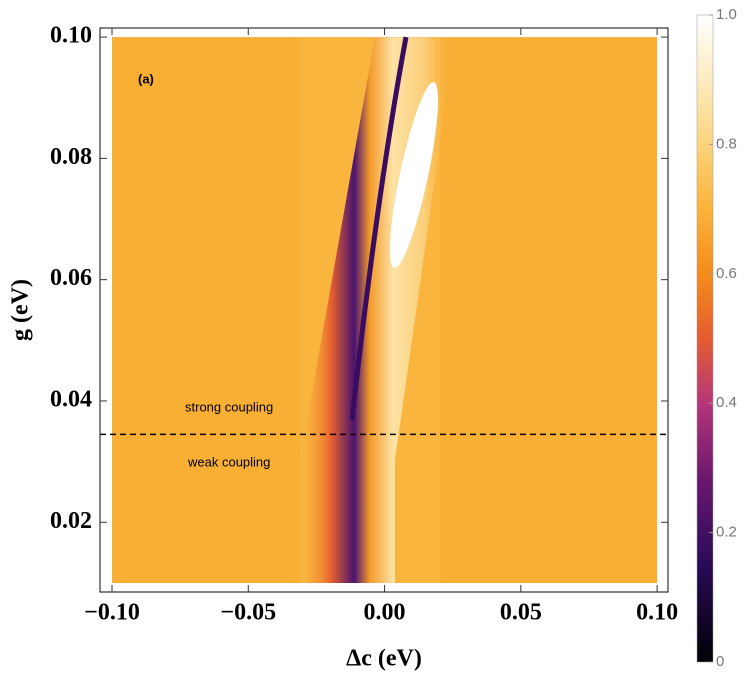 This screenshot has height=700, width=747. Describe the element at coordinates (657, 613) in the screenshot. I see `x-tick-label: 0.10` at that location.